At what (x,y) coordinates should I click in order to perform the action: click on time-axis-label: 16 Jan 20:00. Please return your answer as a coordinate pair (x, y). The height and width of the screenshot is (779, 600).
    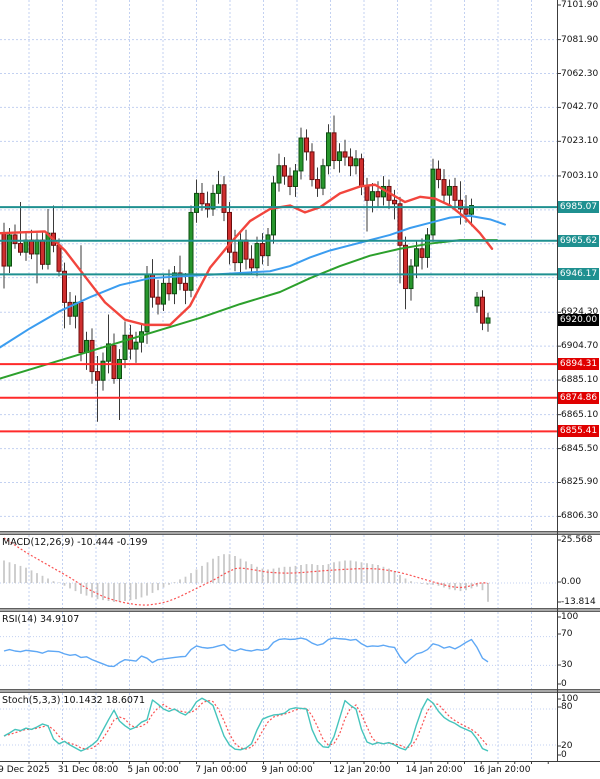
    Looking at the image, I should click on (502, 770).